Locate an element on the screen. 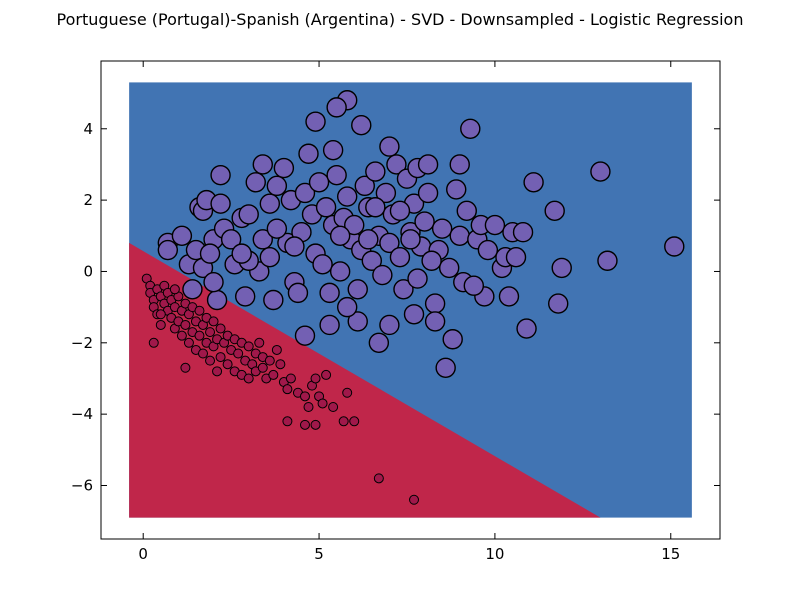 The image size is (800, 600). x-tick-label: 5 is located at coordinates (319, 554).